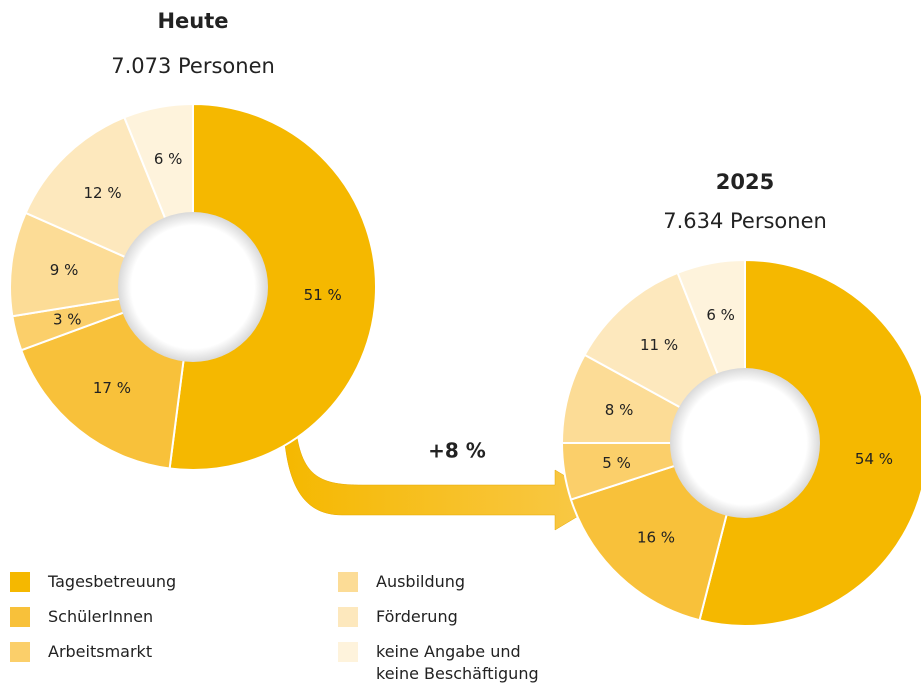 The height and width of the screenshot is (690, 921). What do you see at coordinates (192, 21) in the screenshot?
I see `chart-title: Heute` at bounding box center [192, 21].